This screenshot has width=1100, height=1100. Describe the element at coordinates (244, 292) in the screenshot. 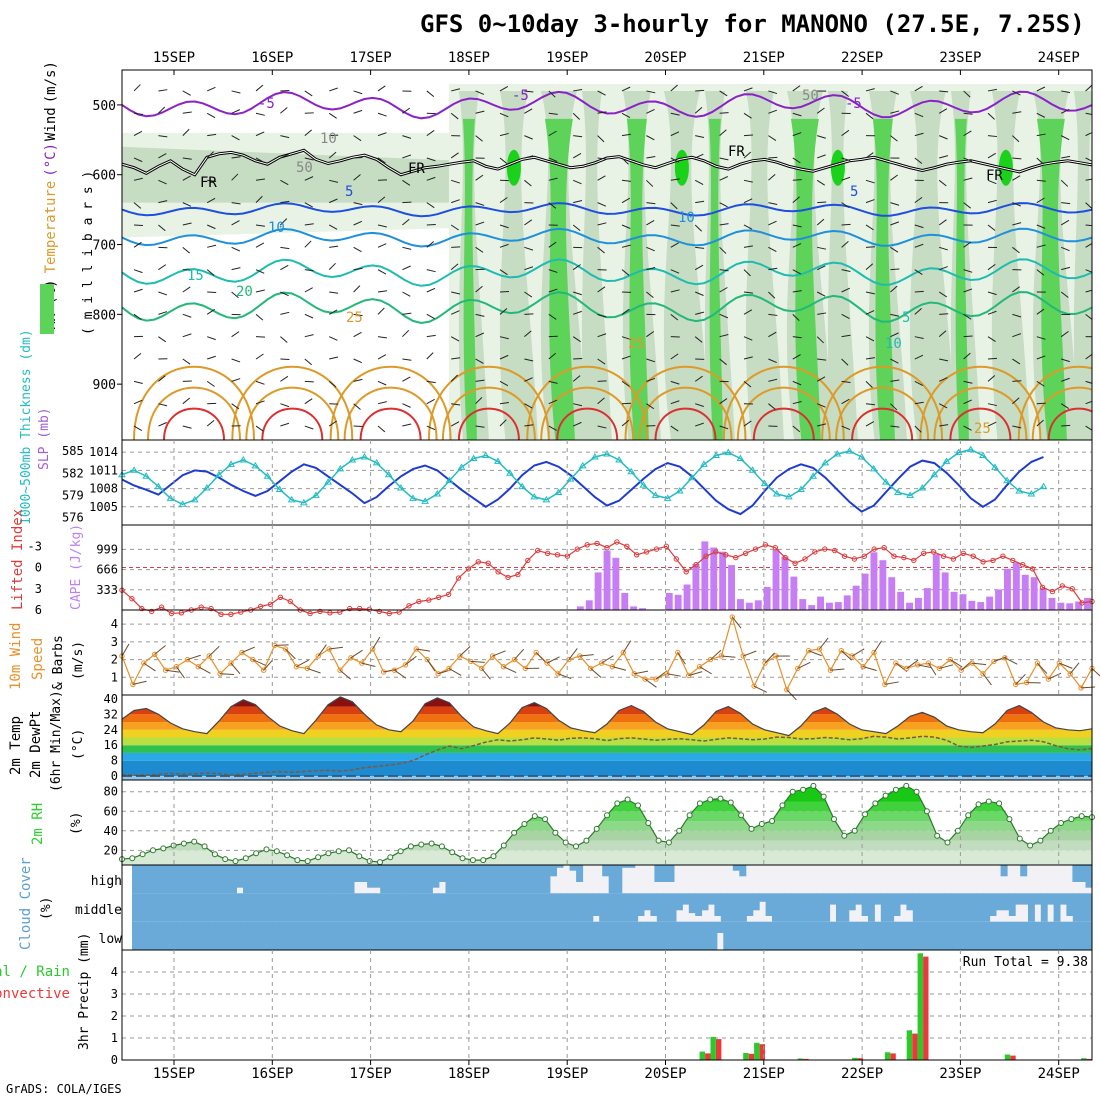

I see `contour-label: 20` at that location.